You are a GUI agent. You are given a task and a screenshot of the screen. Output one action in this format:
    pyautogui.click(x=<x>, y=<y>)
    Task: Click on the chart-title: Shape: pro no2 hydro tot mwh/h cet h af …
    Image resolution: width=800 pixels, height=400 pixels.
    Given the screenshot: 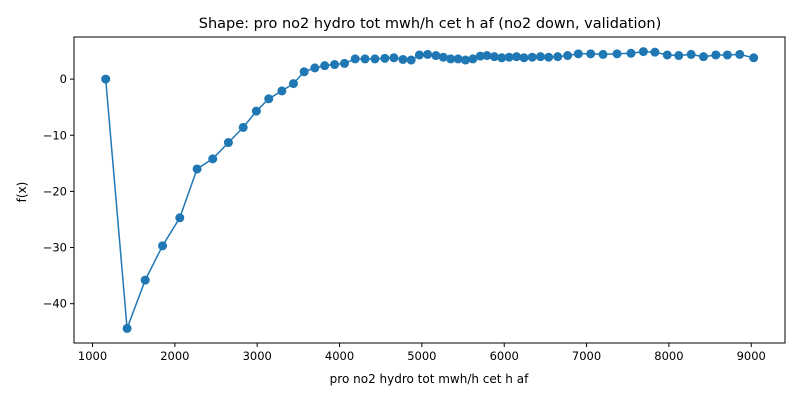 What is the action you would take?
    pyautogui.click(x=430, y=24)
    